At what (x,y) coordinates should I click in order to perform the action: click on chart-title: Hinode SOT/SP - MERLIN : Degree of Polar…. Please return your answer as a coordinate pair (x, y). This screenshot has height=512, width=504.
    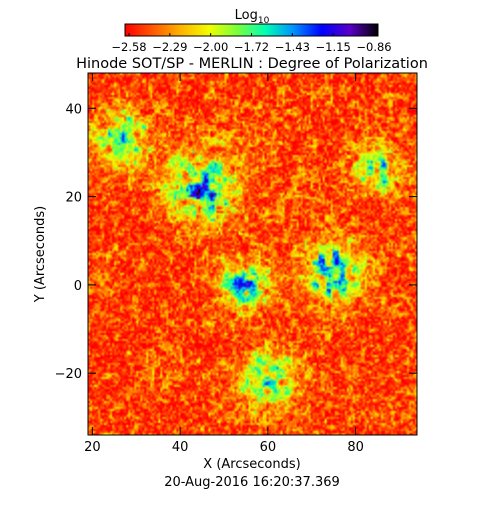
    Looking at the image, I should click on (252, 64).